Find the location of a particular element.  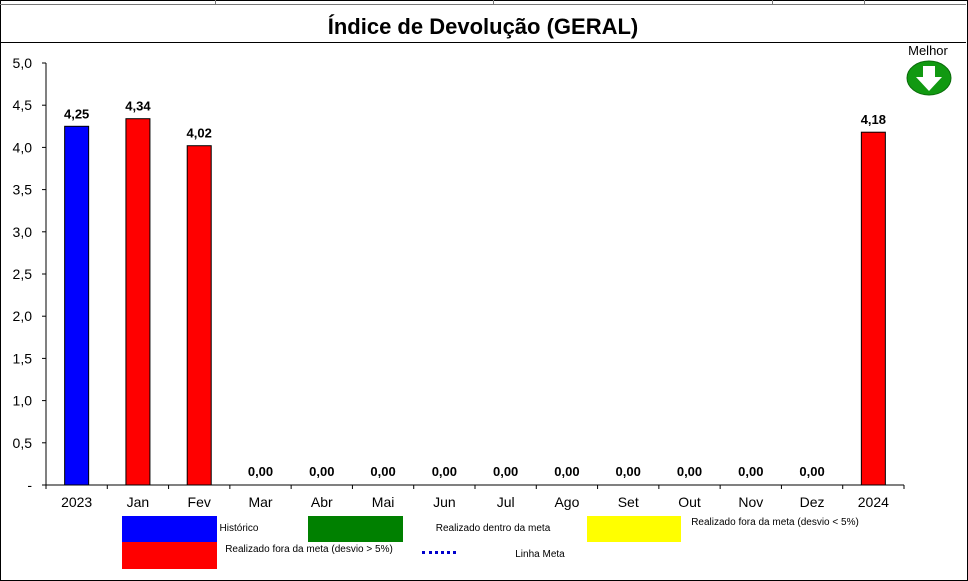

data-label: 4,25 is located at coordinates (76, 113).